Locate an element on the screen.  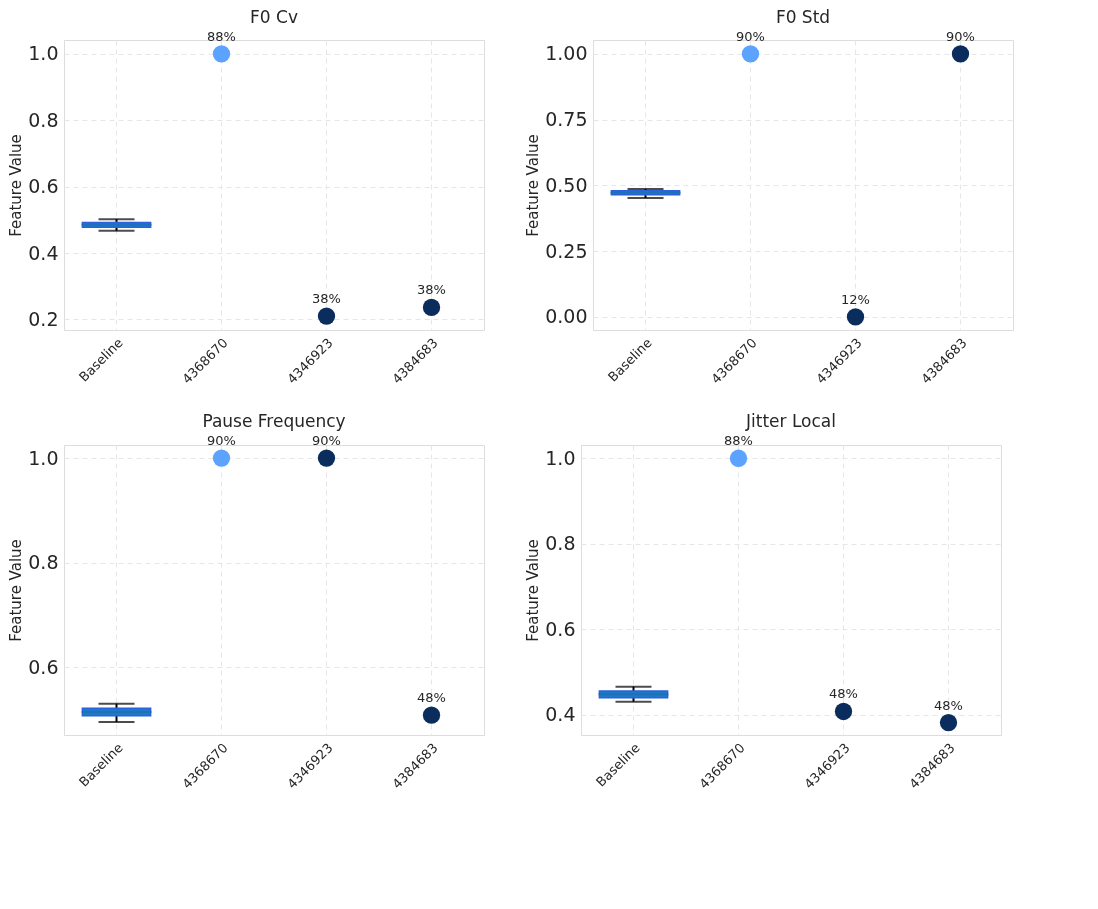
chart-title: Jitter Local is located at coordinates (790, 421).